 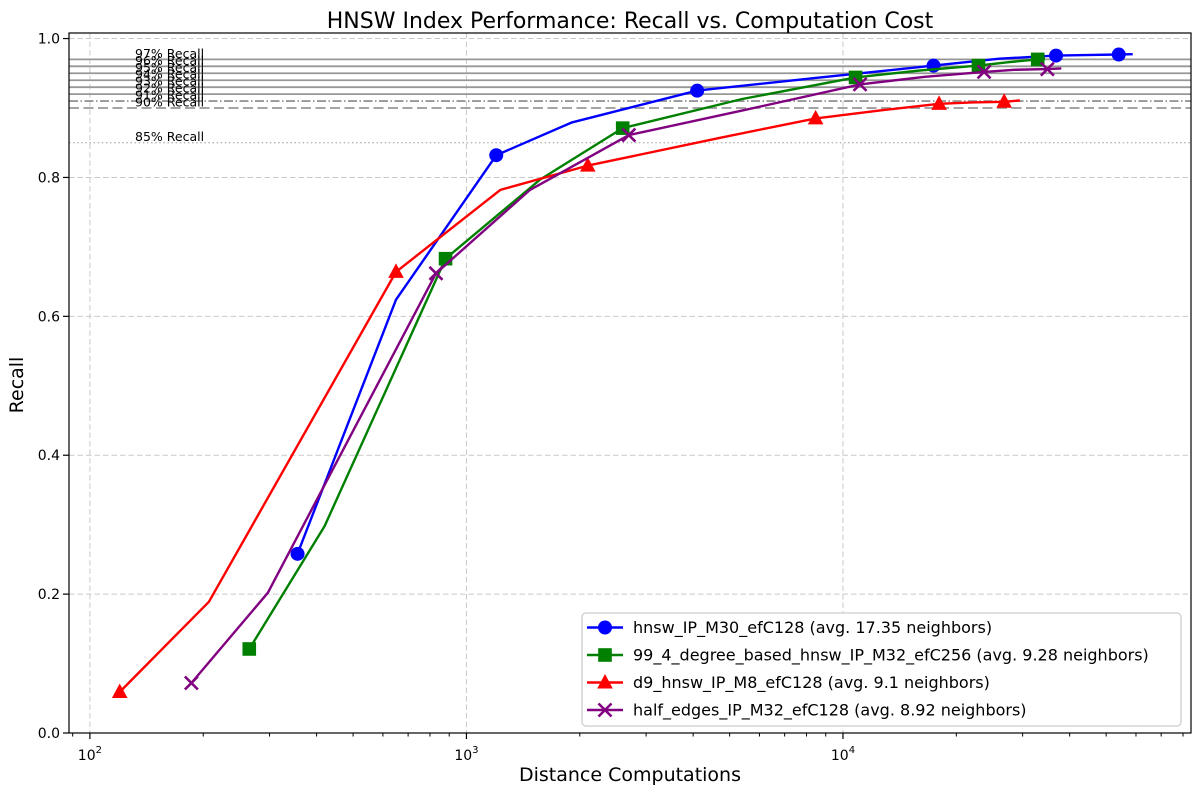 What do you see at coordinates (605, 627) in the screenshot?
I see `legend-marker-circle` at bounding box center [605, 627].